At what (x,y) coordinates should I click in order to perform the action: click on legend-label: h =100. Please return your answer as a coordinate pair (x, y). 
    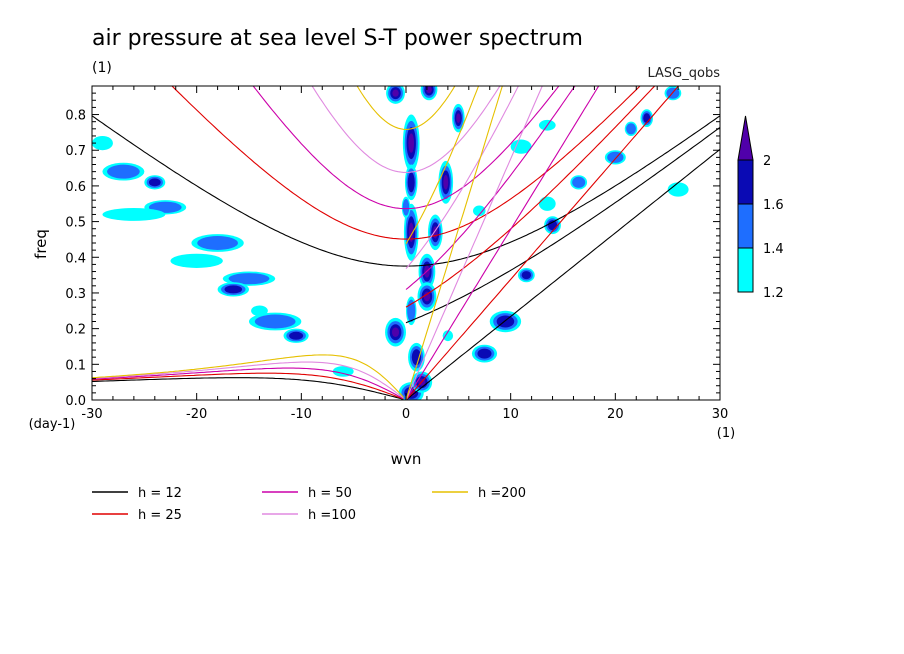
    Looking at the image, I should click on (332, 515).